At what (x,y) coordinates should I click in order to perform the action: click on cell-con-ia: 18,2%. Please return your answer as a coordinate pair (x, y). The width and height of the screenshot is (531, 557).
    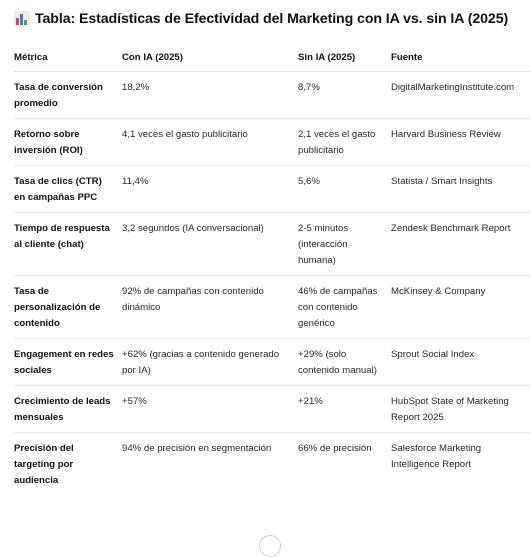
    Looking at the image, I should click on (210, 95).